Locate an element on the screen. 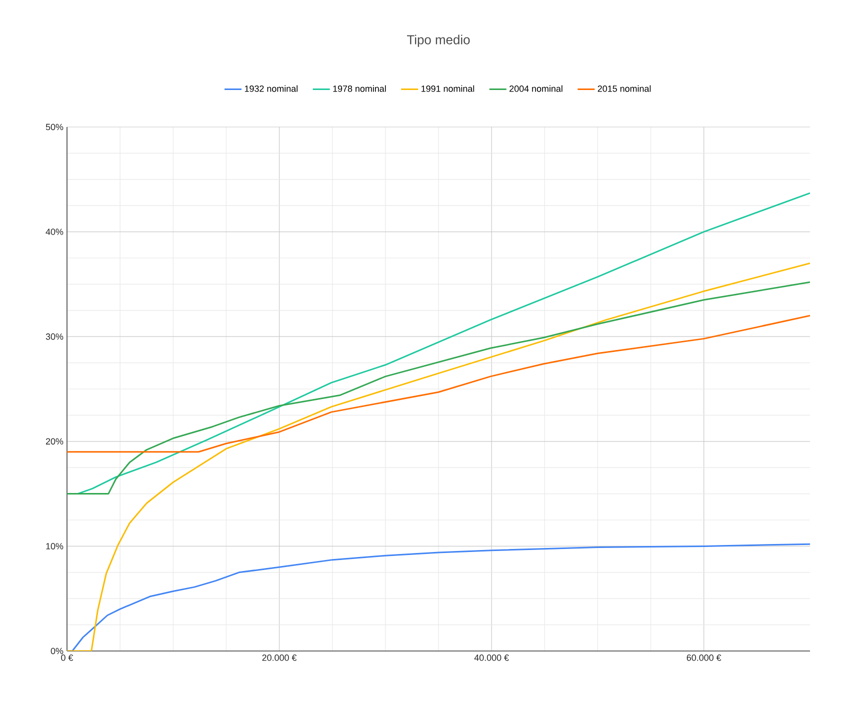 This screenshot has height=707, width=846. legend-label: 1991 nominal is located at coordinates (448, 88).